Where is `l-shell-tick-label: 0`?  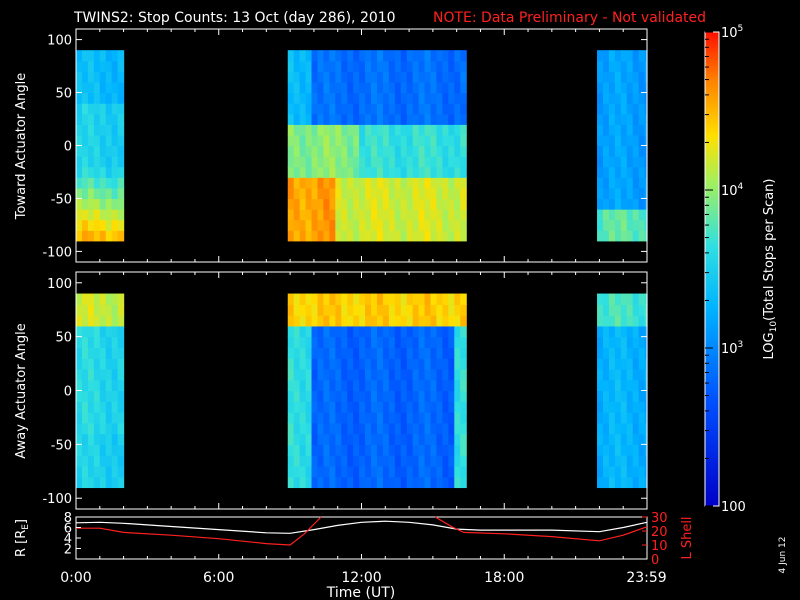
l-shell-tick-label: 0 is located at coordinates (655, 560).